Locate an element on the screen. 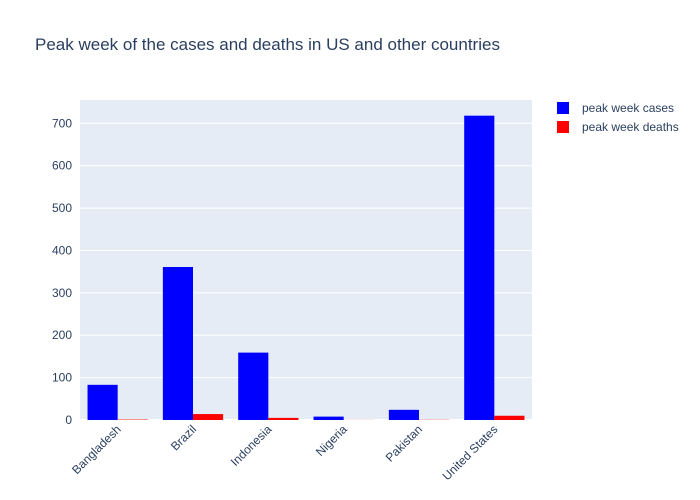  legend-label: peak week deaths is located at coordinates (630, 127).